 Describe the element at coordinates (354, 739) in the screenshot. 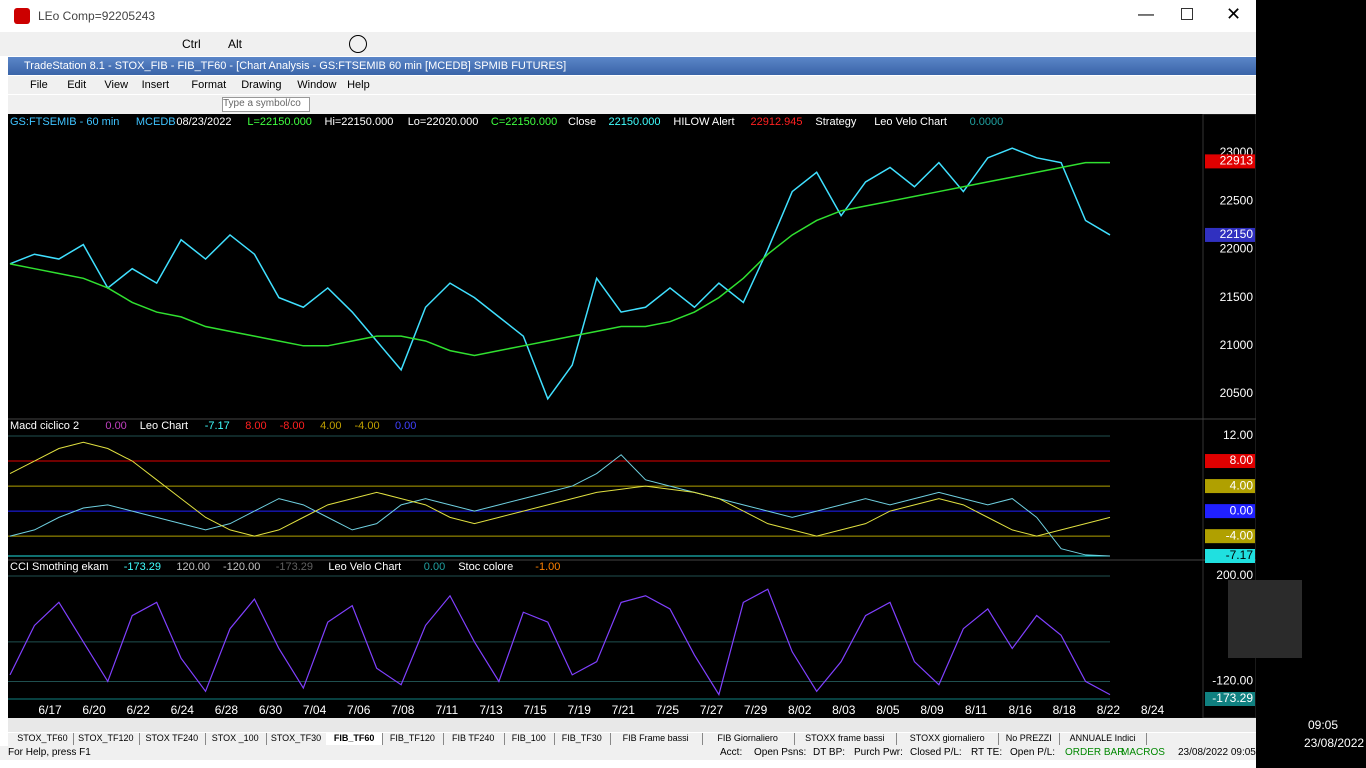

I see `sheet-tab: FIB_TF60` at that location.